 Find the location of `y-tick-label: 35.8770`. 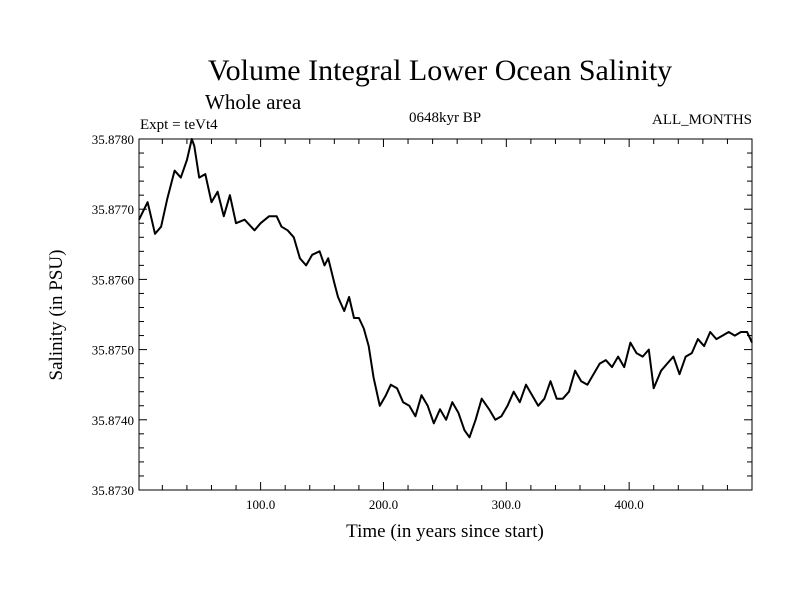

y-tick-label: 35.8770 is located at coordinates (113, 209).